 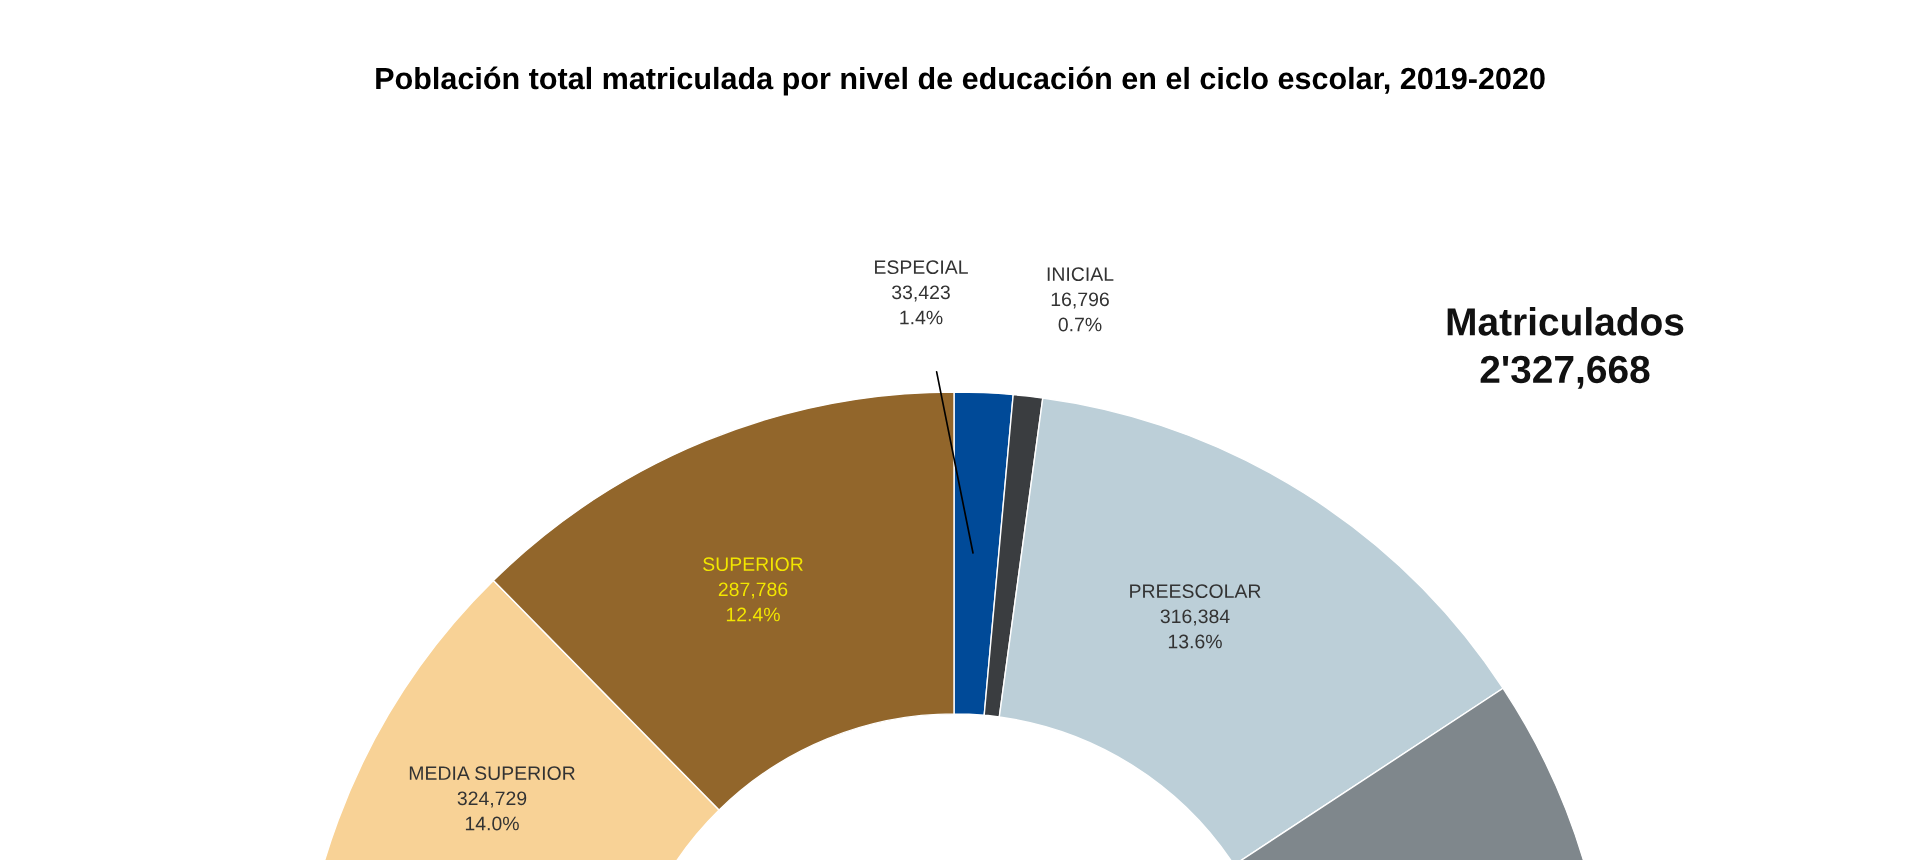 I want to click on data-label: 324,729 14.0%, so click(x=492, y=811).